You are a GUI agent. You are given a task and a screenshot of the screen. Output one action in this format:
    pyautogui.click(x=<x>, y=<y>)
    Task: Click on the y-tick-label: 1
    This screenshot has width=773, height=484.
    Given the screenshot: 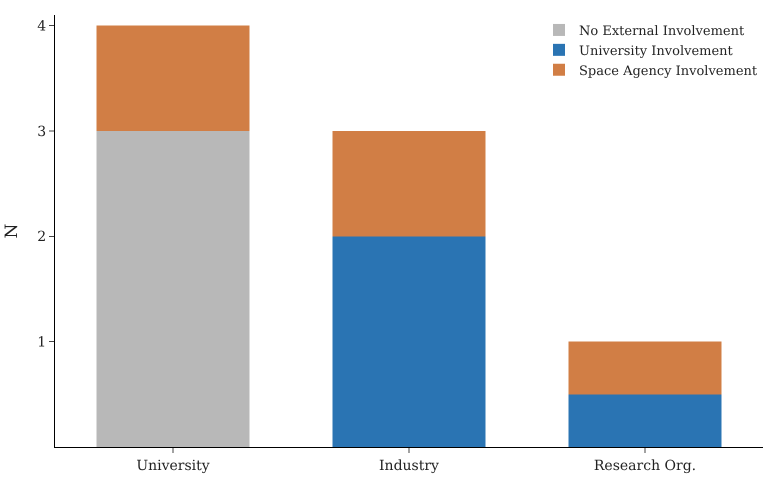 What is the action you would take?
    pyautogui.click(x=41, y=342)
    